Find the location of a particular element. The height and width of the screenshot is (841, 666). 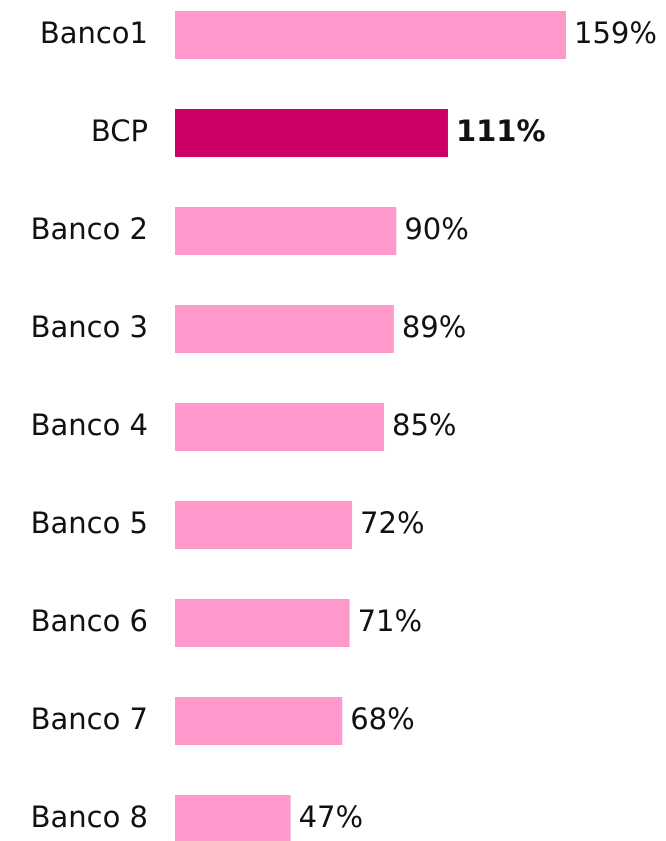

category-label: Banco 6 is located at coordinates (89, 621).